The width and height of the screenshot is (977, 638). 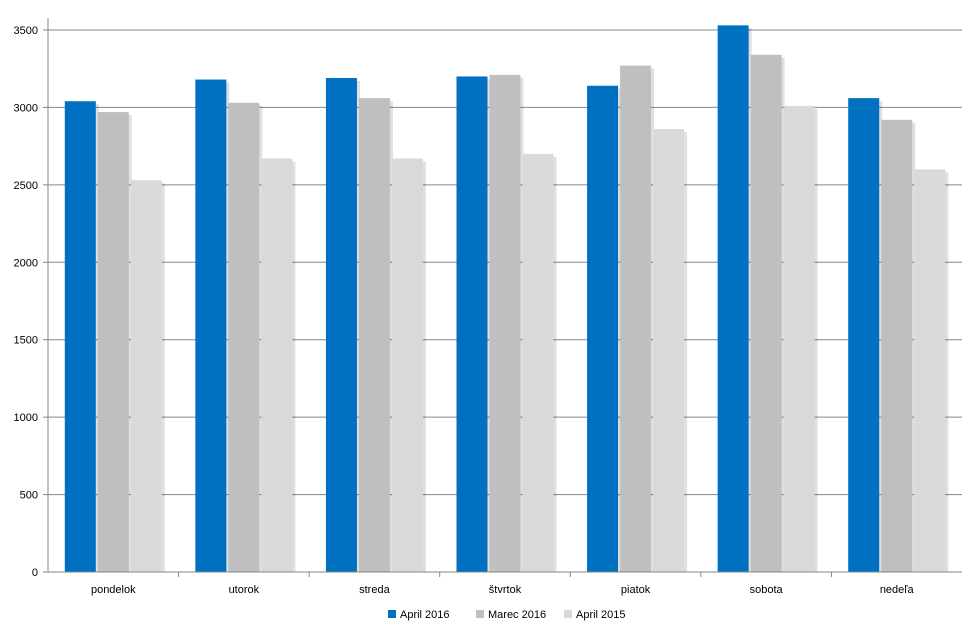 I want to click on x-category-label: sobota, so click(x=767, y=590).